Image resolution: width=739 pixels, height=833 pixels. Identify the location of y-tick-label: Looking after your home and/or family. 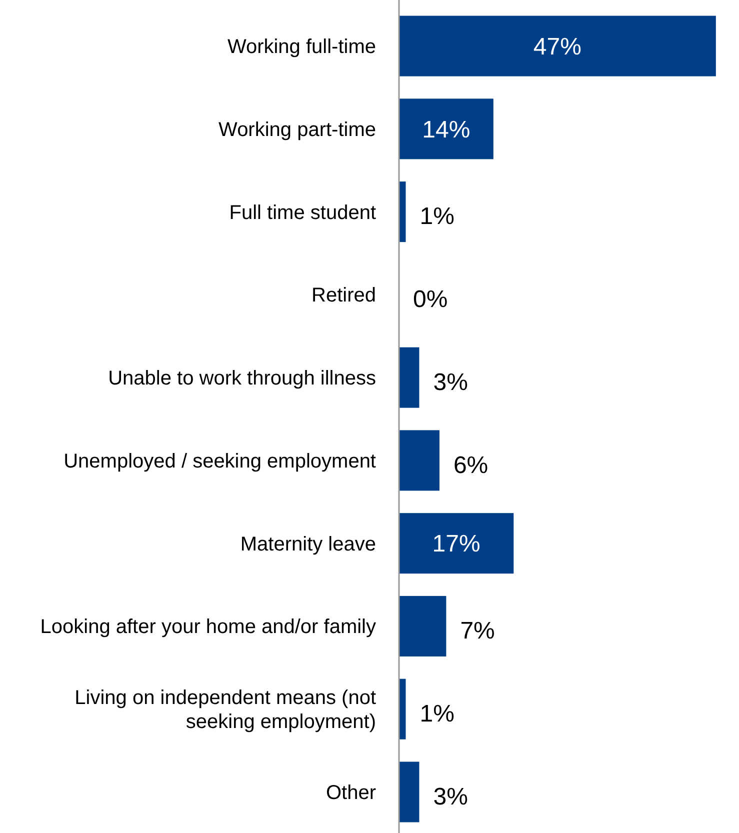
(208, 627).